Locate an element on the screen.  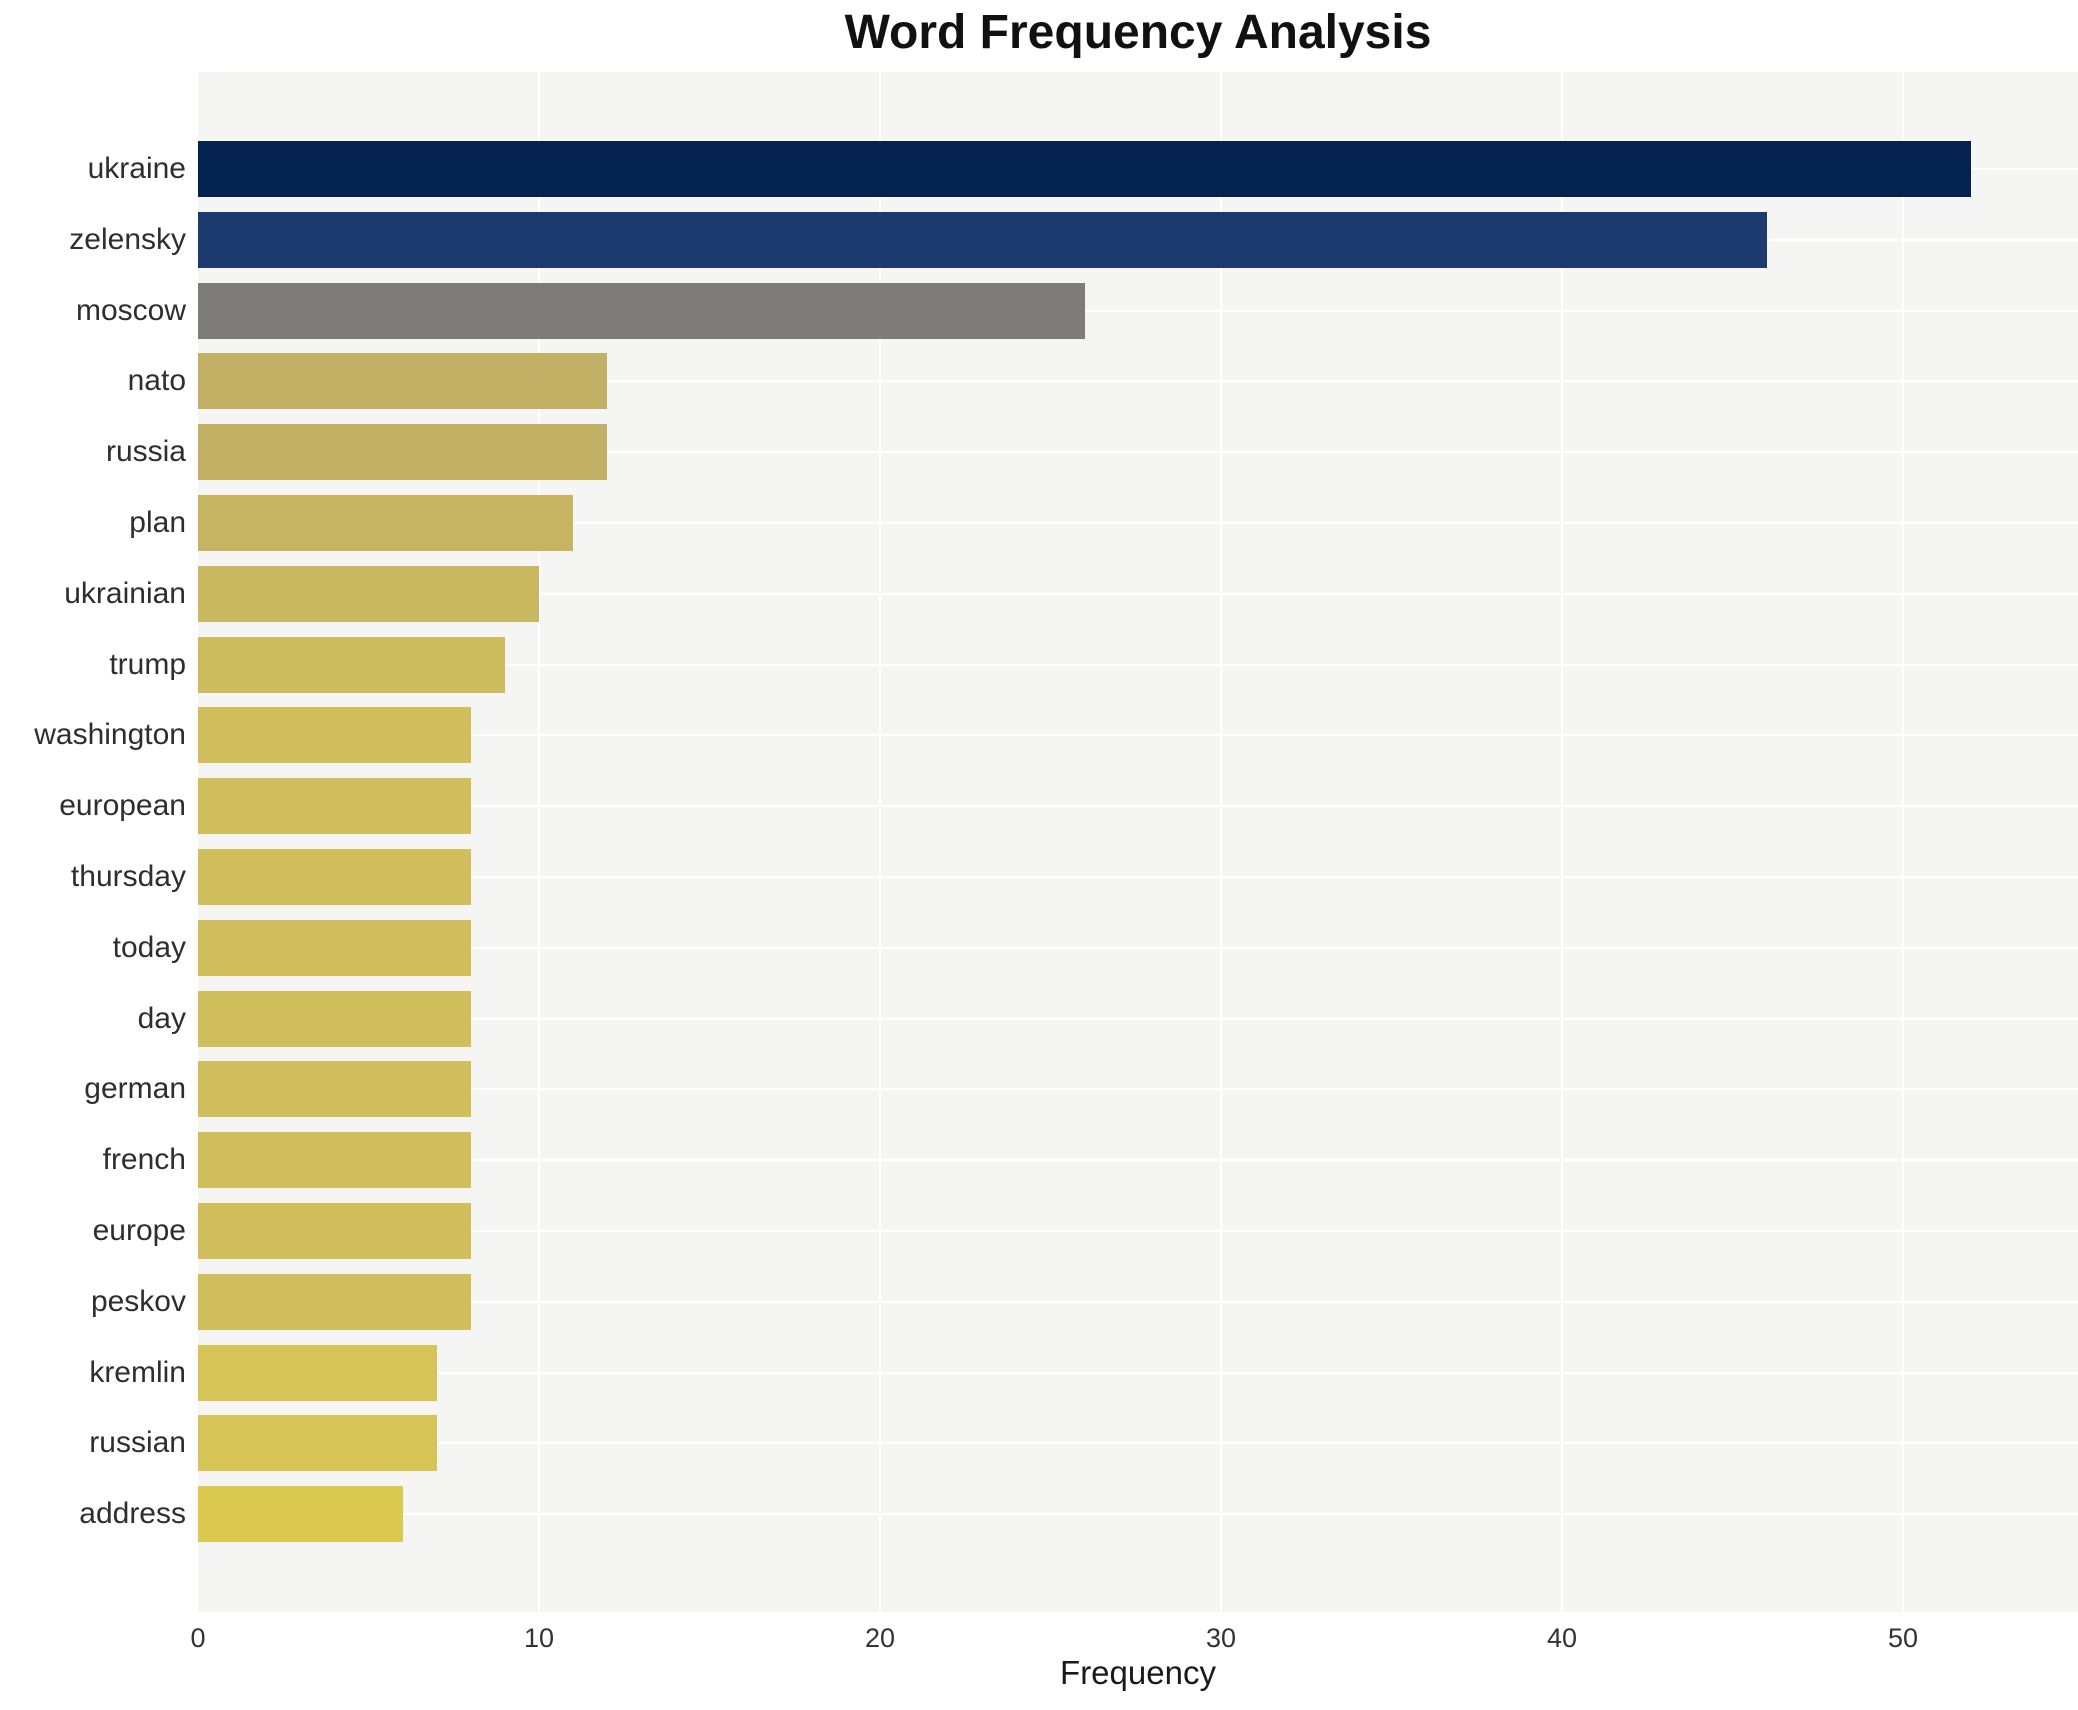
chart-title: Word Frequency Analysis is located at coordinates (1138, 32).